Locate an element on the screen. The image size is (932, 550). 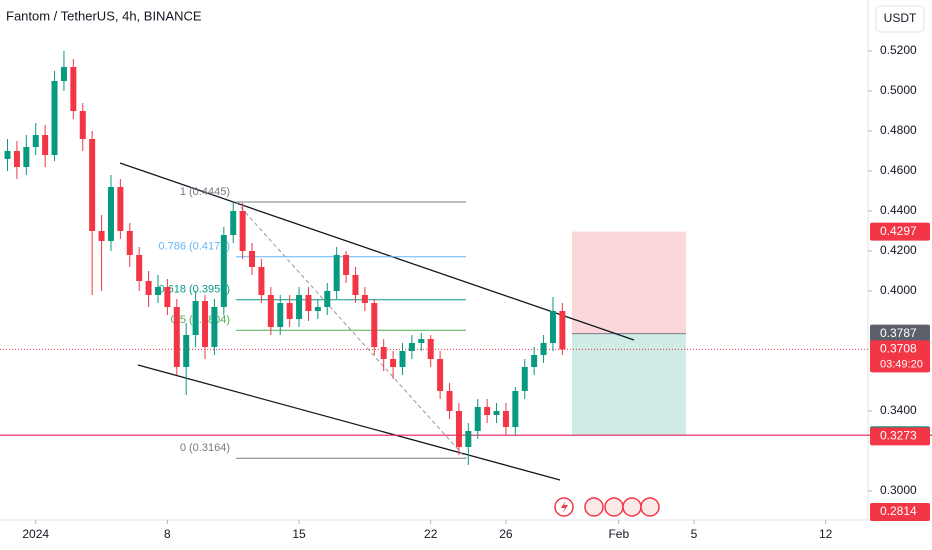
x-tick-label: 8 is located at coordinates (167, 534).